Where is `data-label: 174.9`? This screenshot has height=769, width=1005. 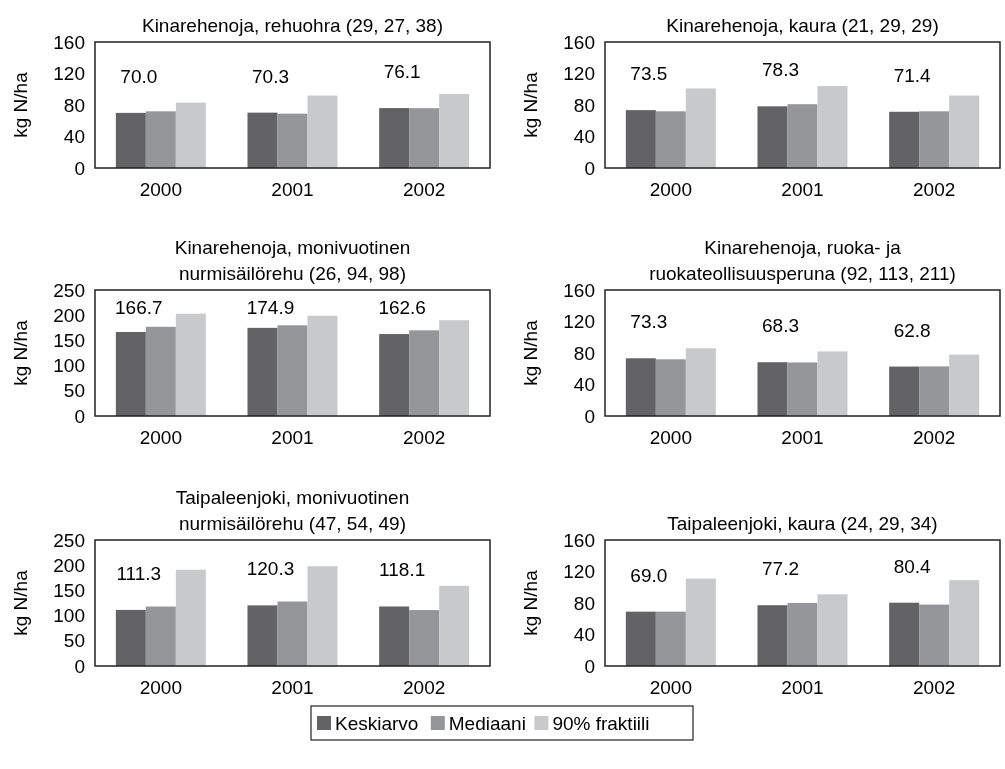
data-label: 174.9 is located at coordinates (270, 307).